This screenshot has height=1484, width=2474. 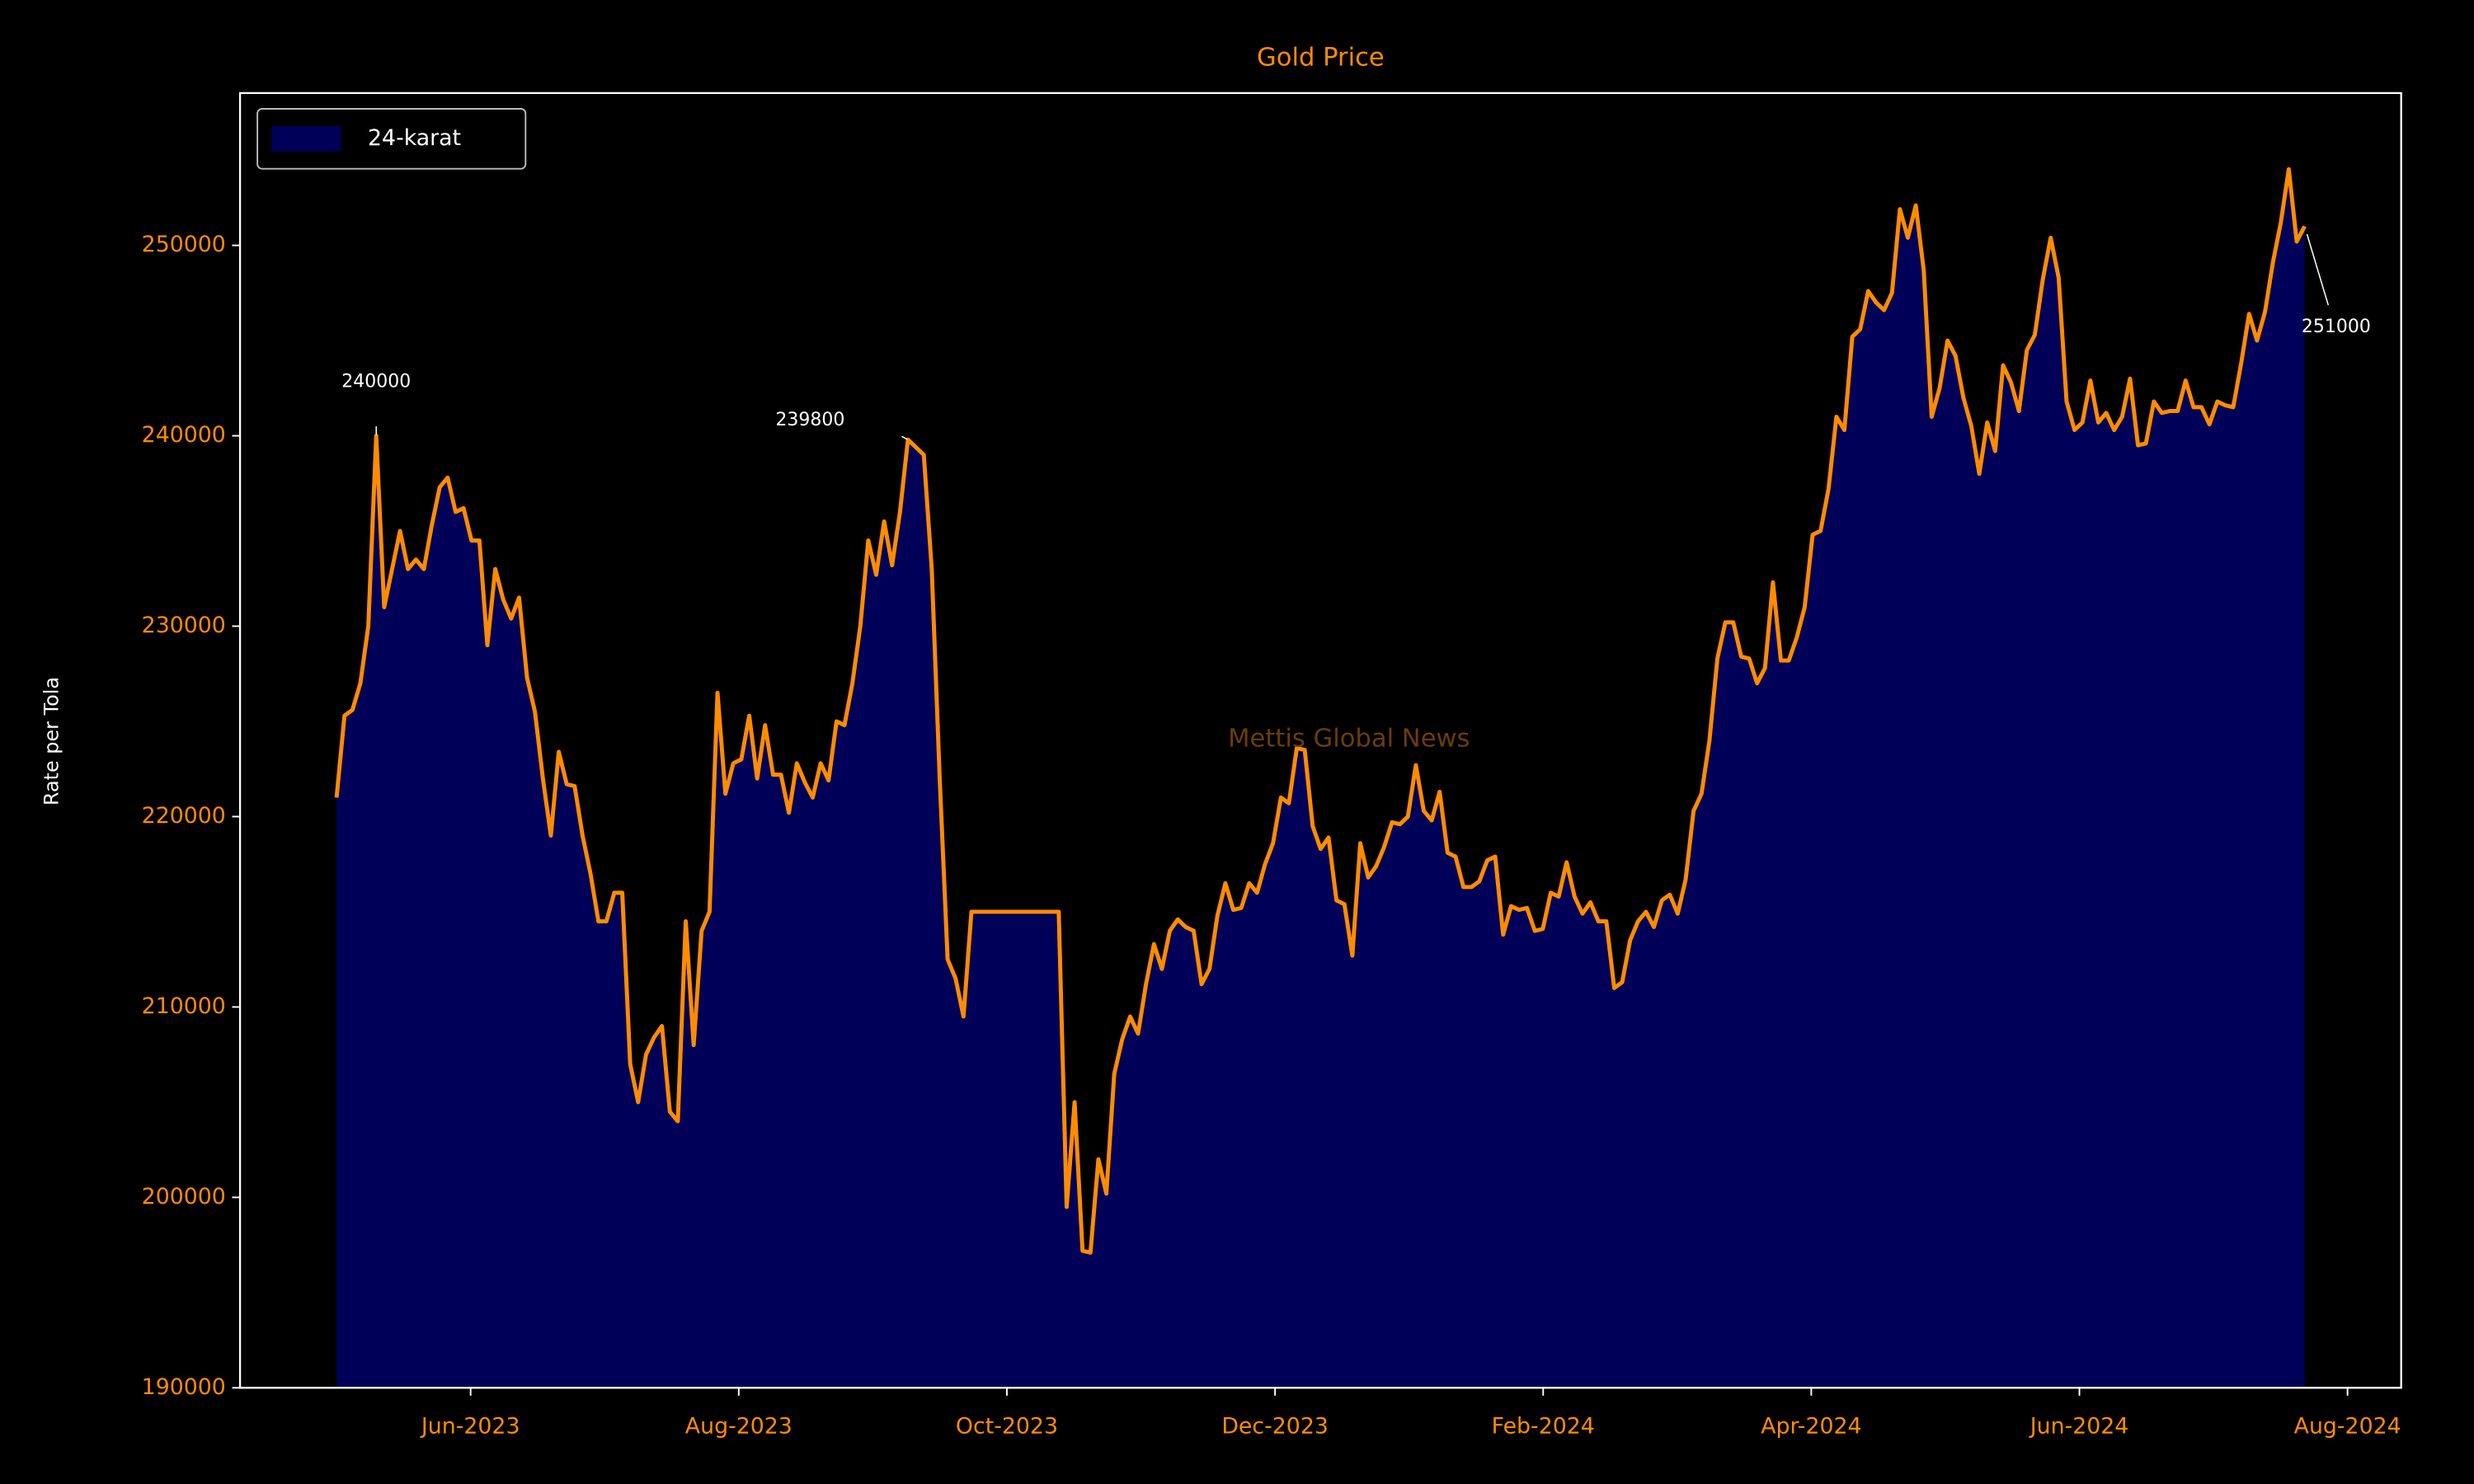 What do you see at coordinates (184, 1387) in the screenshot?
I see `y-tick-label: 190000` at bounding box center [184, 1387].